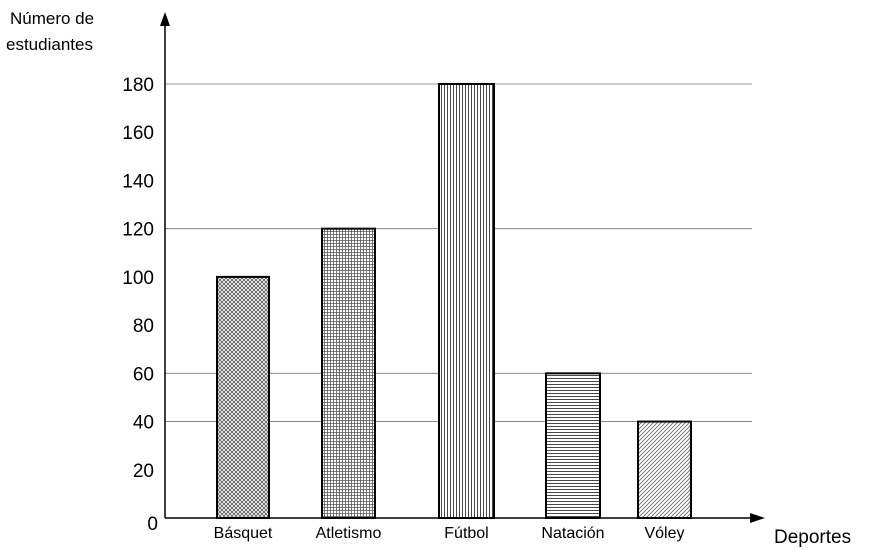 This screenshot has width=883, height=550. Describe the element at coordinates (243, 533) in the screenshot. I see `x-tick-label-0: Básquet` at that location.